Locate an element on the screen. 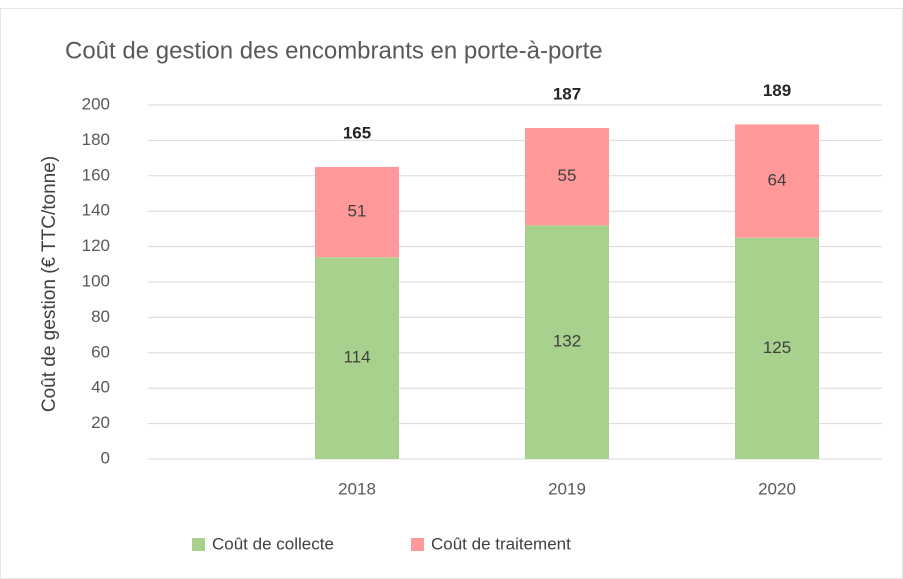 This screenshot has width=903, height=579. data-label: 132 is located at coordinates (567, 341).